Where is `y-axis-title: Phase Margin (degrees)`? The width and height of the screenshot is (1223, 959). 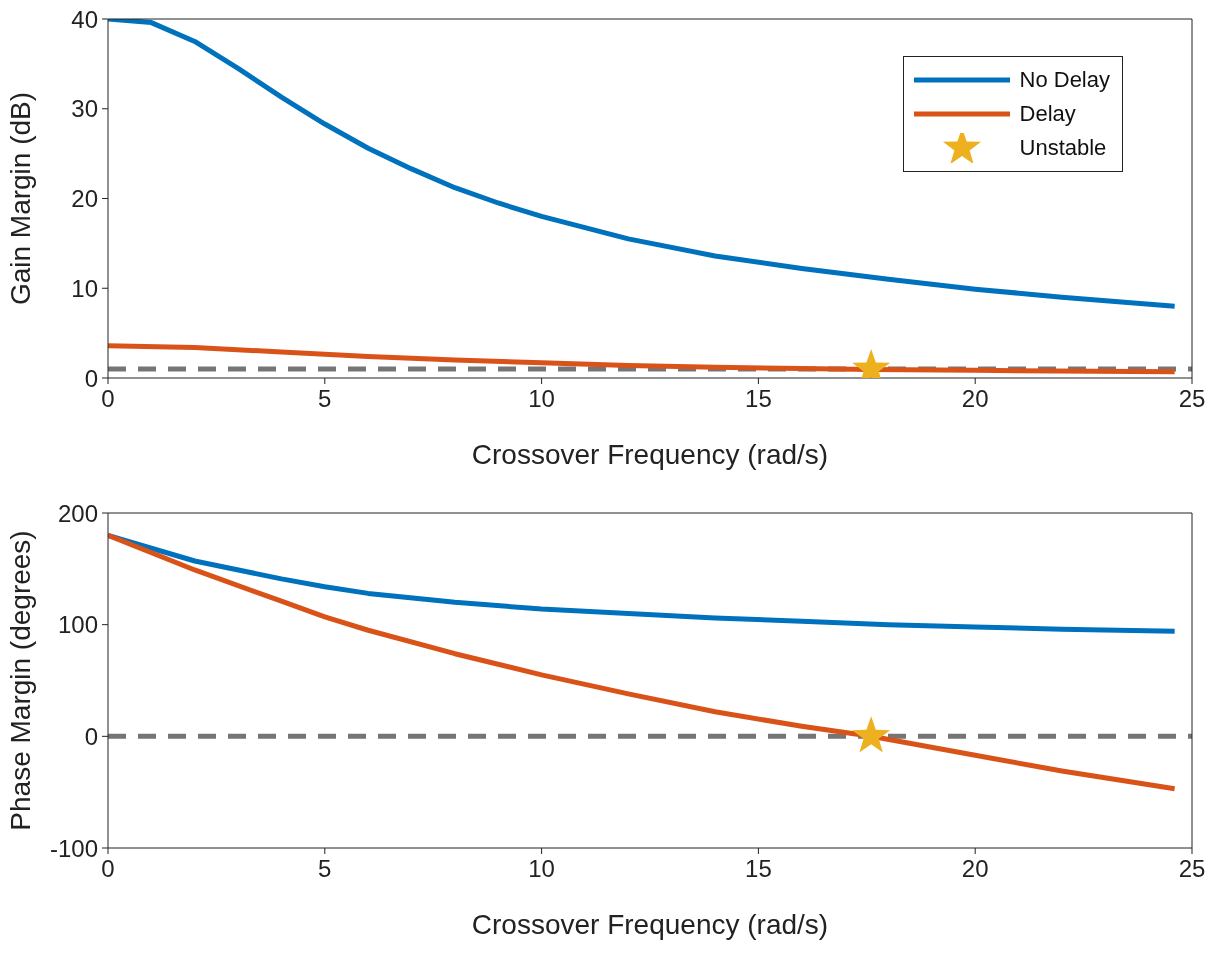 y-axis-title: Phase Margin (degrees) is located at coordinates (20, 680).